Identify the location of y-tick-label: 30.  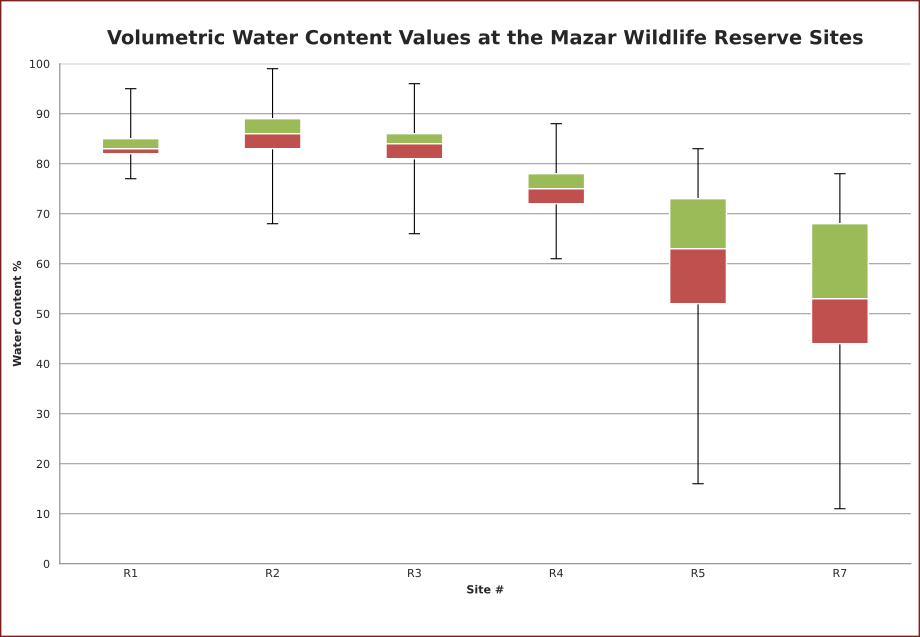
(43, 414).